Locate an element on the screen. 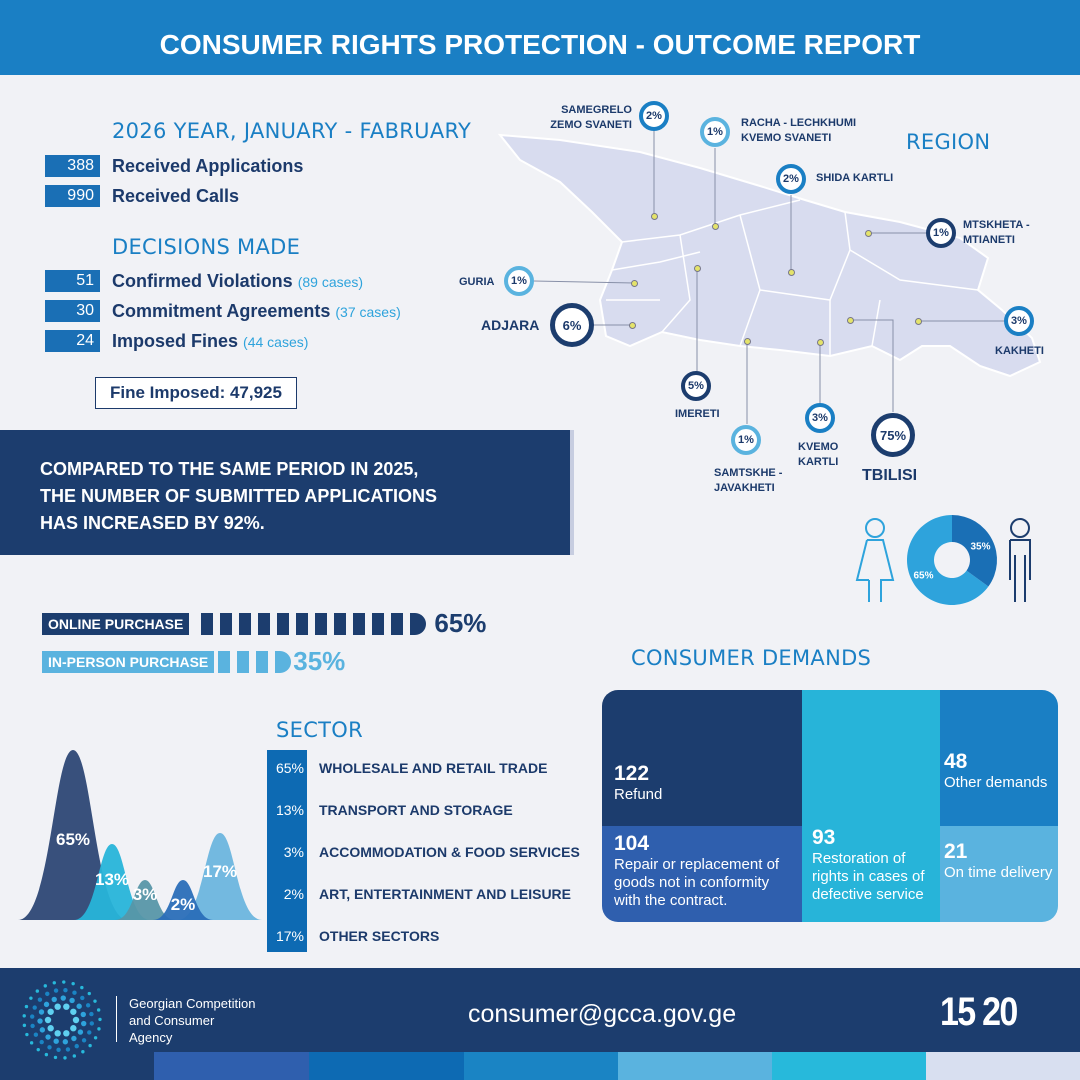  sector-row: 13% TRANSPORT AND STORAGE is located at coordinates (432, 813).